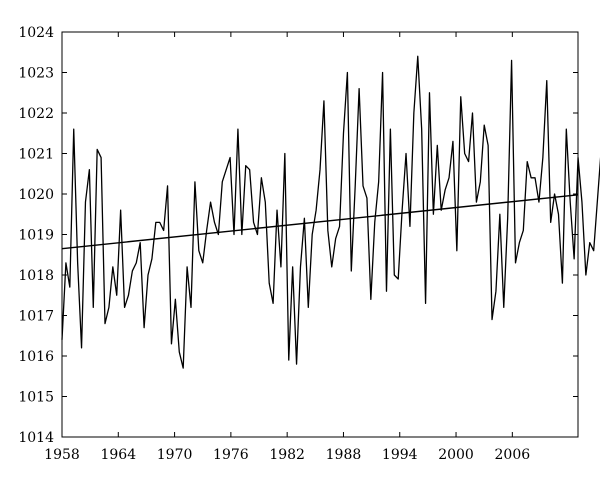 The width and height of the screenshot is (600, 490). What do you see at coordinates (36, 74) in the screenshot?
I see `y-tick-label: 1023` at bounding box center [36, 74].